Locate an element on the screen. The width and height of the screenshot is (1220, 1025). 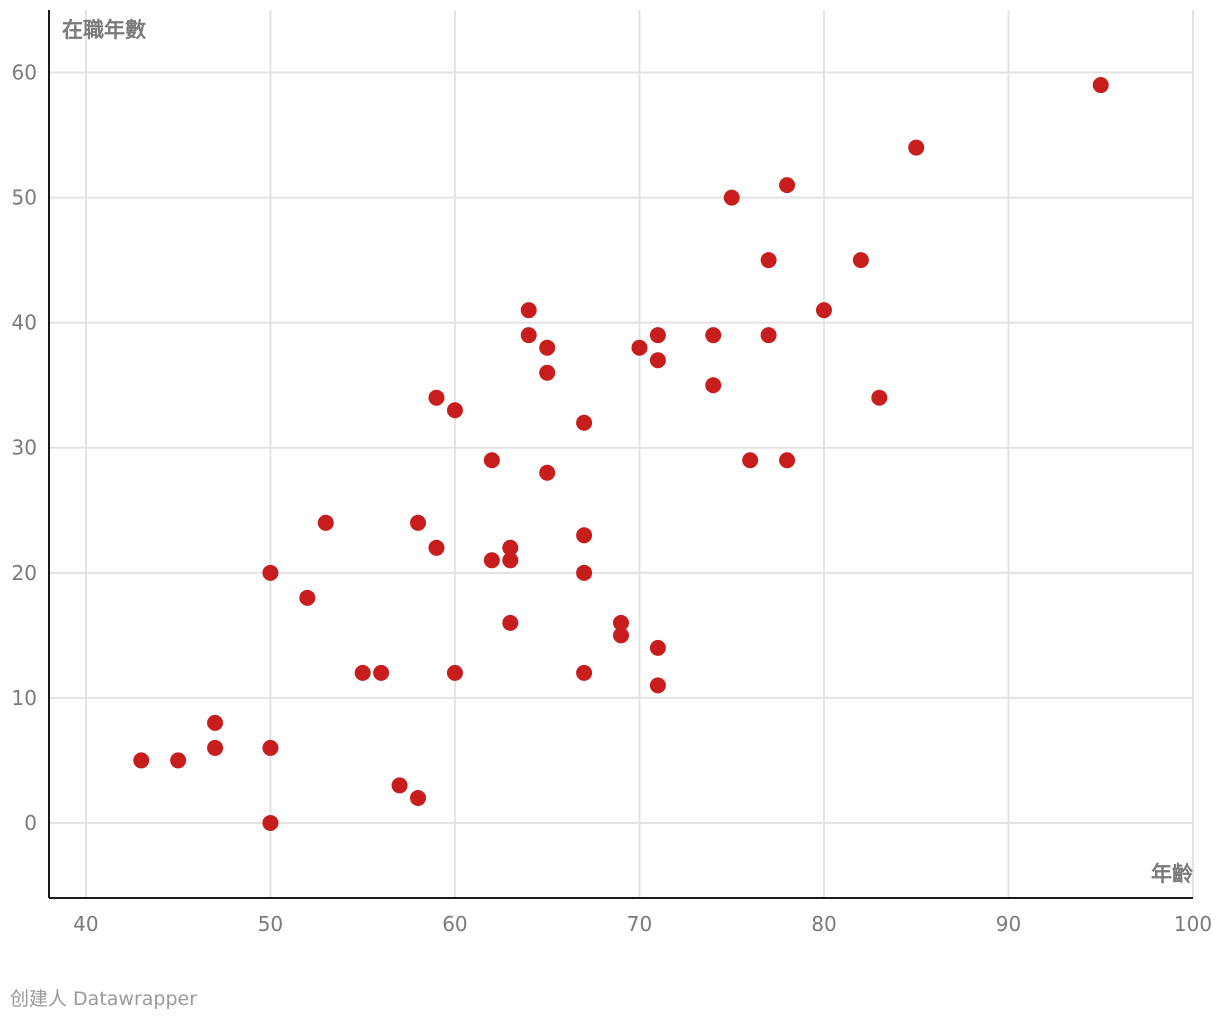
x-tick-label: 80 is located at coordinates (823, 924).